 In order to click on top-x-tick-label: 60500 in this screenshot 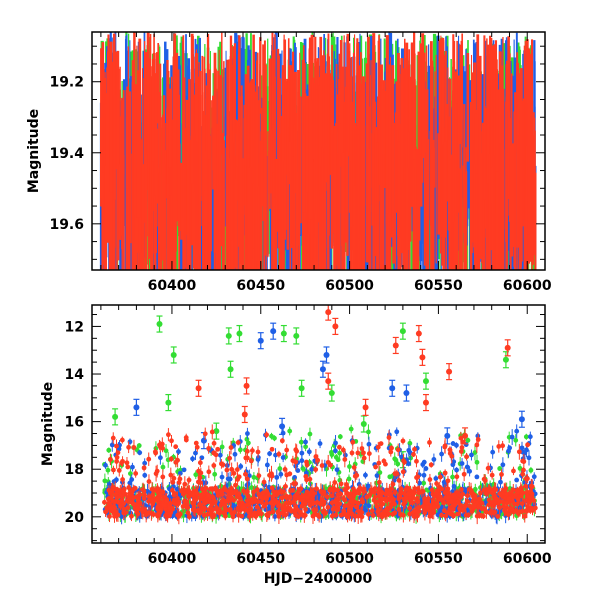, I will do `click(349, 286)`.